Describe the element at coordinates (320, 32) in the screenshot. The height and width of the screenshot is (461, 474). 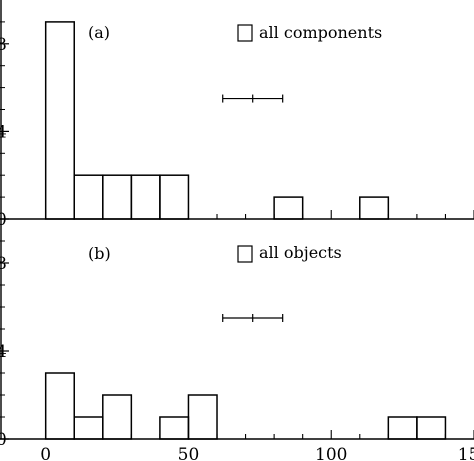
I see `legend-label: all components` at that location.